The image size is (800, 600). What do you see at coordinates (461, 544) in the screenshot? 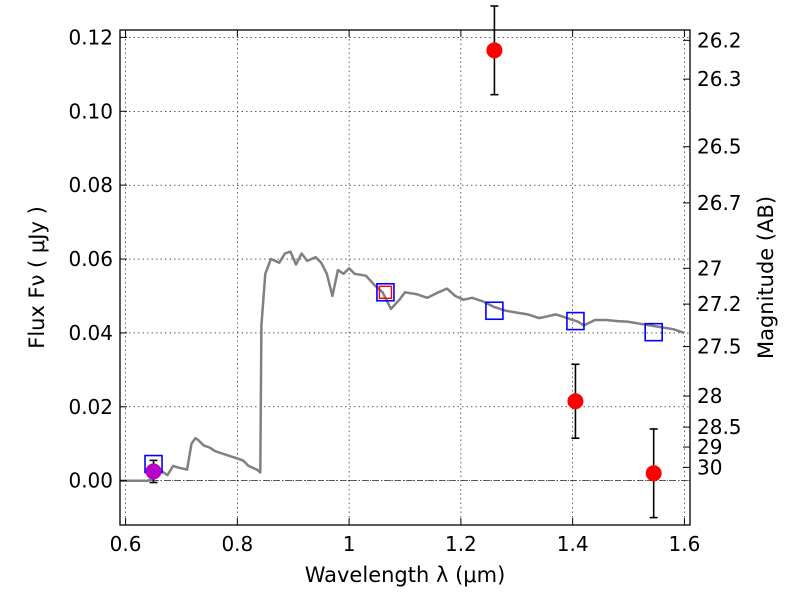
I see `x-tick-label: 1.2` at bounding box center [461, 544].